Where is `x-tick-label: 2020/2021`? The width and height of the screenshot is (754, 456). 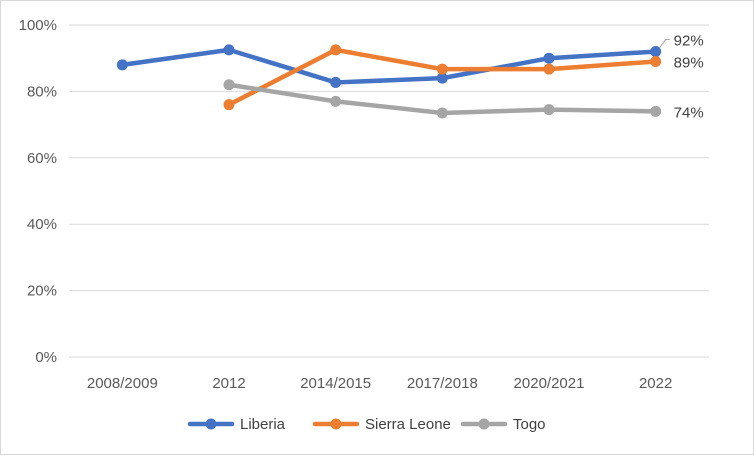
x-tick-label: 2020/2021 is located at coordinates (549, 383).